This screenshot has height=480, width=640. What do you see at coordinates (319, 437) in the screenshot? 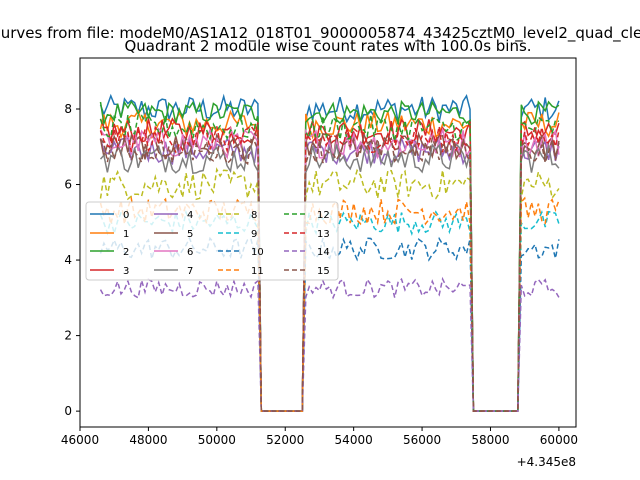
I see `x-axis: 46000 48000 50000 52000 54000 56000 58000 60000` at bounding box center [319, 437].